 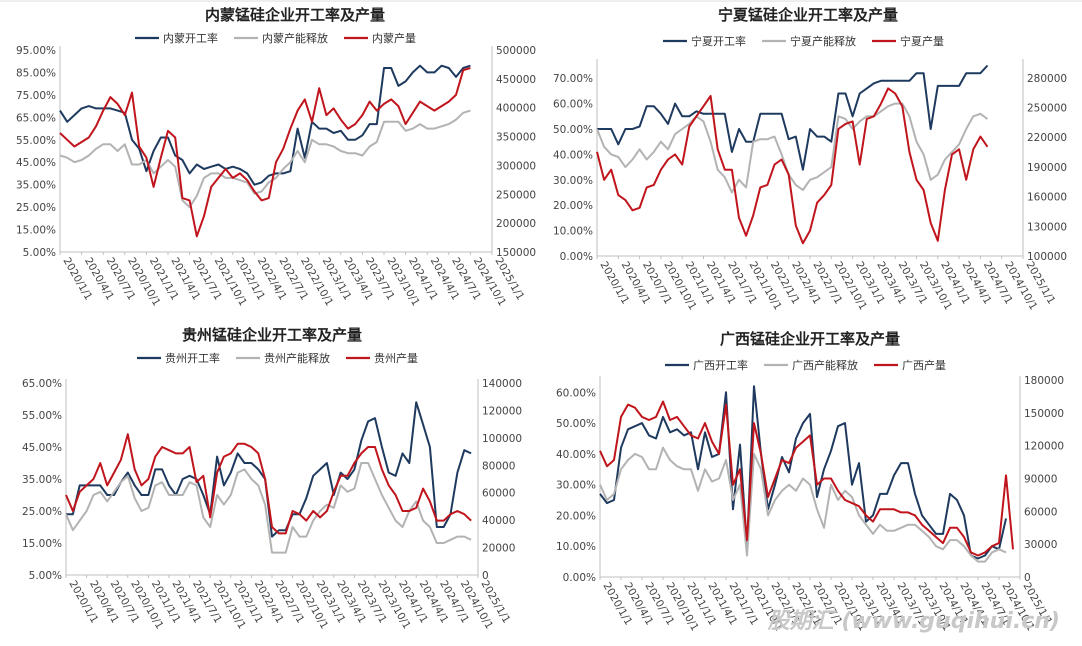 I want to click on legend-item: 内蒙产能释放, so click(x=281, y=38).